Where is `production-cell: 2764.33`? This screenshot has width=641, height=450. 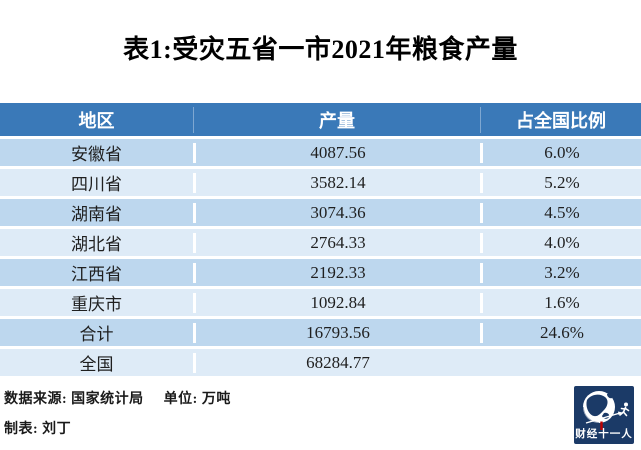 production-cell: 2764.33 is located at coordinates (336, 242).